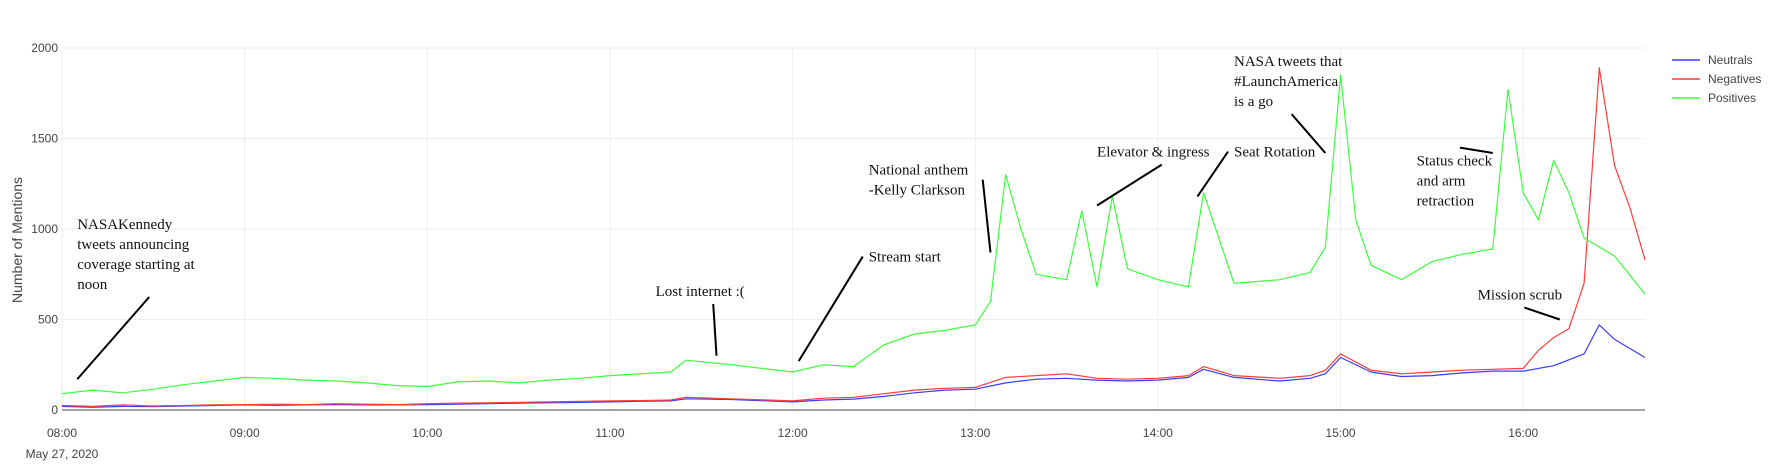 The height and width of the screenshot is (467, 1781). Describe the element at coordinates (793, 433) in the screenshot. I see `x-tick-label-4: 12:00` at that location.